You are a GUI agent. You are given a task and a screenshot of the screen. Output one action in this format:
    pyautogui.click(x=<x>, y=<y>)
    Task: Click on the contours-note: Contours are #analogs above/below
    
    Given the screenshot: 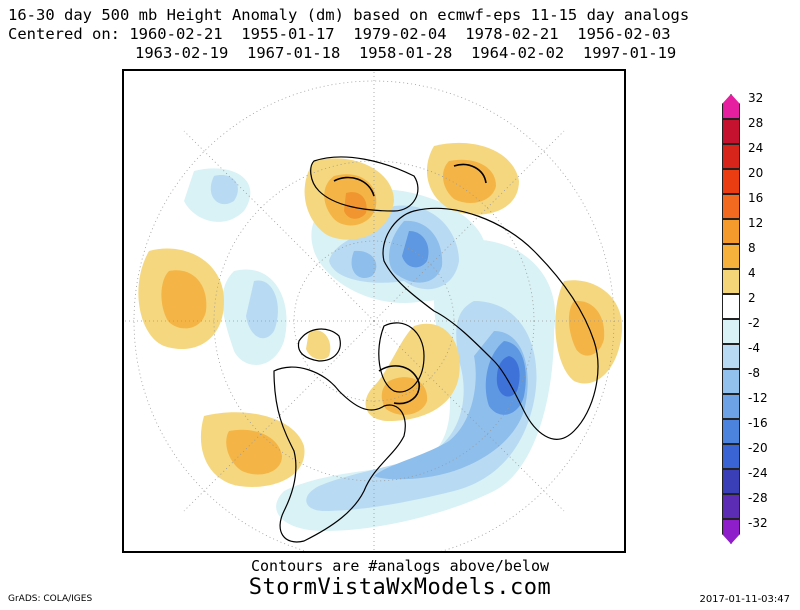 What is the action you would take?
    pyautogui.click(x=399, y=566)
    